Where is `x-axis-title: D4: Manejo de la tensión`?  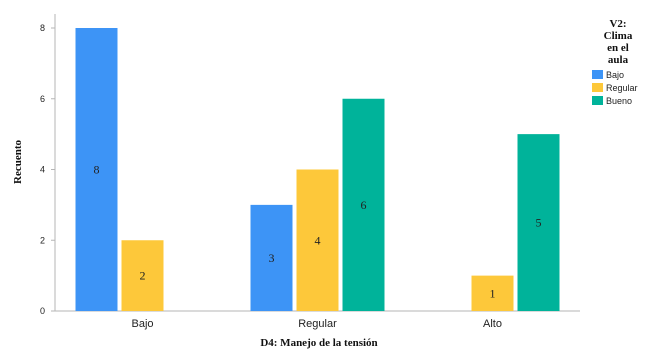 x-axis-title: D4: Manejo de la tensión is located at coordinates (318, 343).